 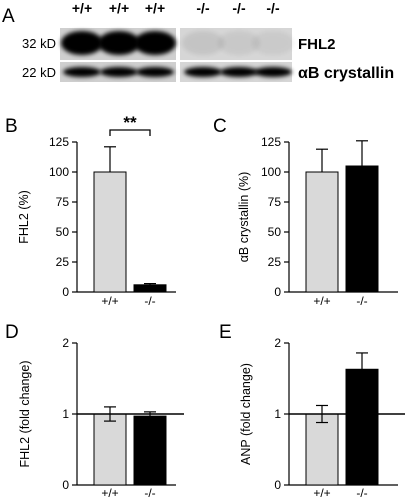 What do you see at coordinates (244, 217) in the screenshot?
I see `y-axis-label: αB crystallin (%)` at bounding box center [244, 217].